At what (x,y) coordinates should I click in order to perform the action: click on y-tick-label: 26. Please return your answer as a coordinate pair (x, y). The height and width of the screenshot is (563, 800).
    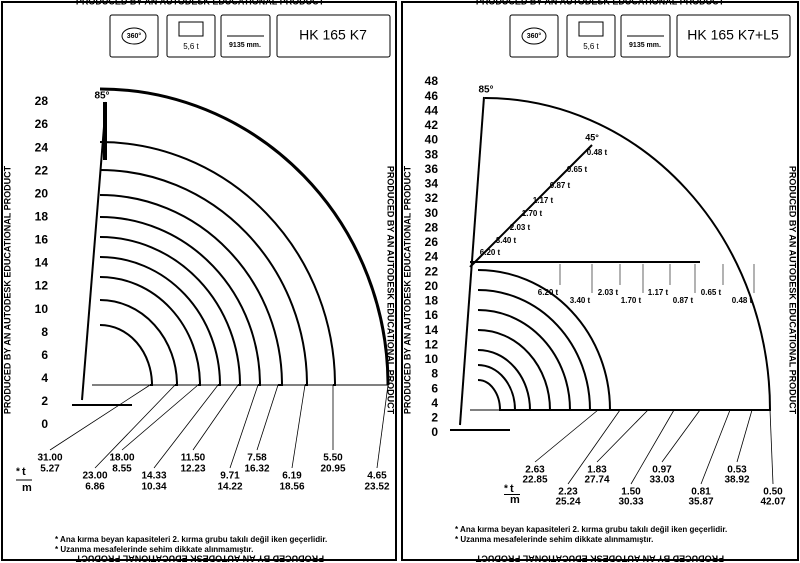
    Looking at the image, I should click on (42, 124).